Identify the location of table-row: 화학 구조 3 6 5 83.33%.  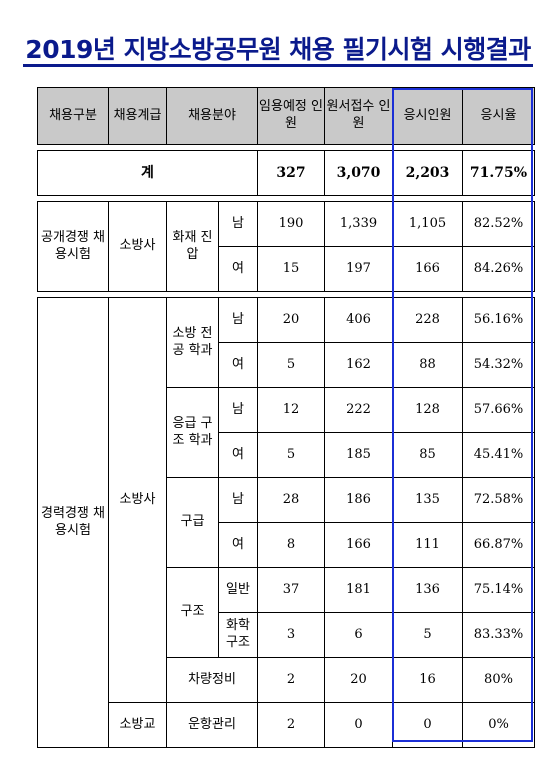
(286, 635).